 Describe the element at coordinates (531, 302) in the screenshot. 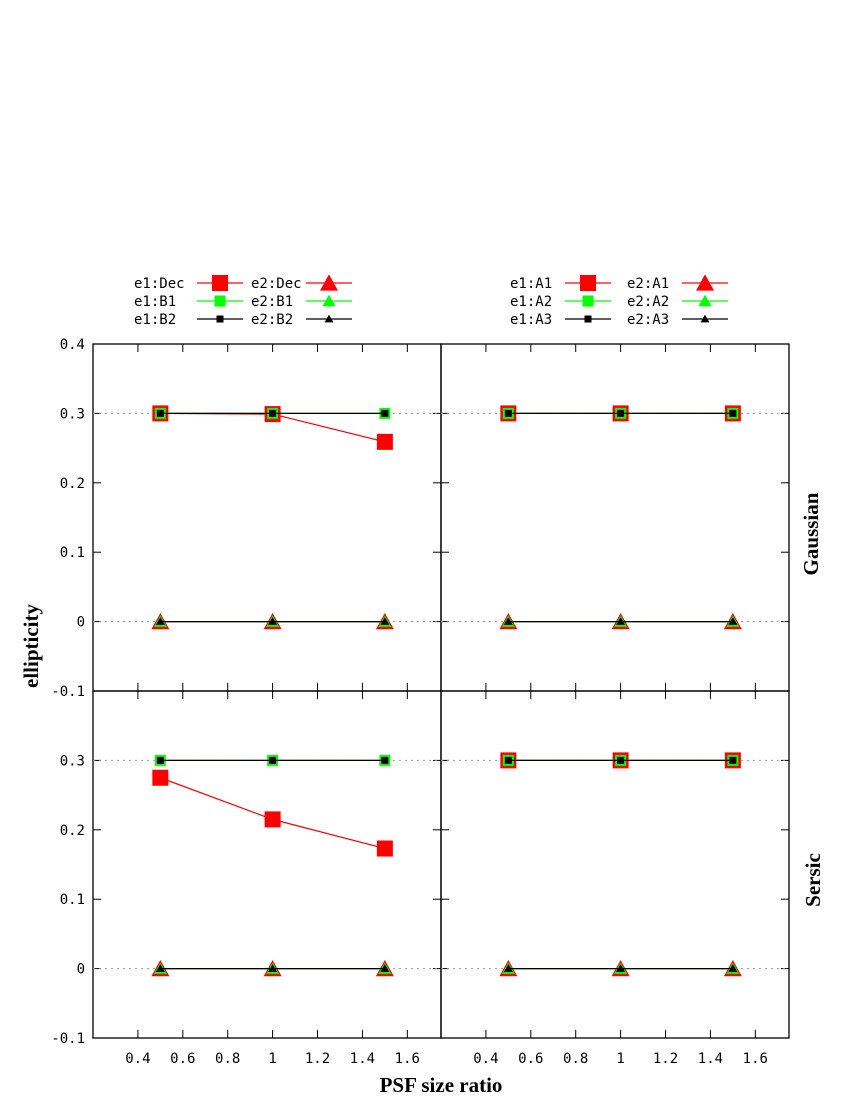

I see `legend-label-e1-a2: e1:A2` at that location.